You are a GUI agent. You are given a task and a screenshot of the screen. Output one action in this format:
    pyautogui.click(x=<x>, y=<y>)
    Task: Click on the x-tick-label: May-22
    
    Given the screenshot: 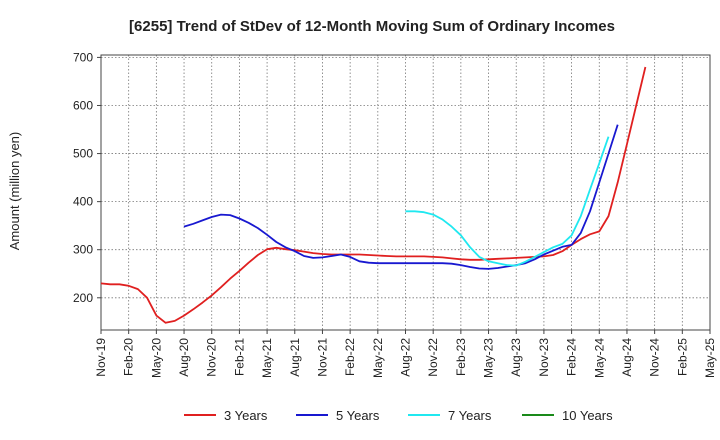 What is the action you would take?
    pyautogui.click(x=378, y=358)
    